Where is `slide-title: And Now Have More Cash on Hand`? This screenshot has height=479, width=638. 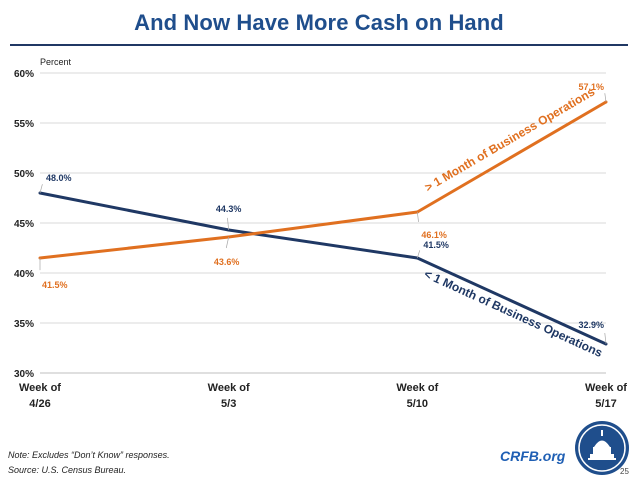
slide-title: And Now Have More Cash on Hand is located at coordinates (319, 22).